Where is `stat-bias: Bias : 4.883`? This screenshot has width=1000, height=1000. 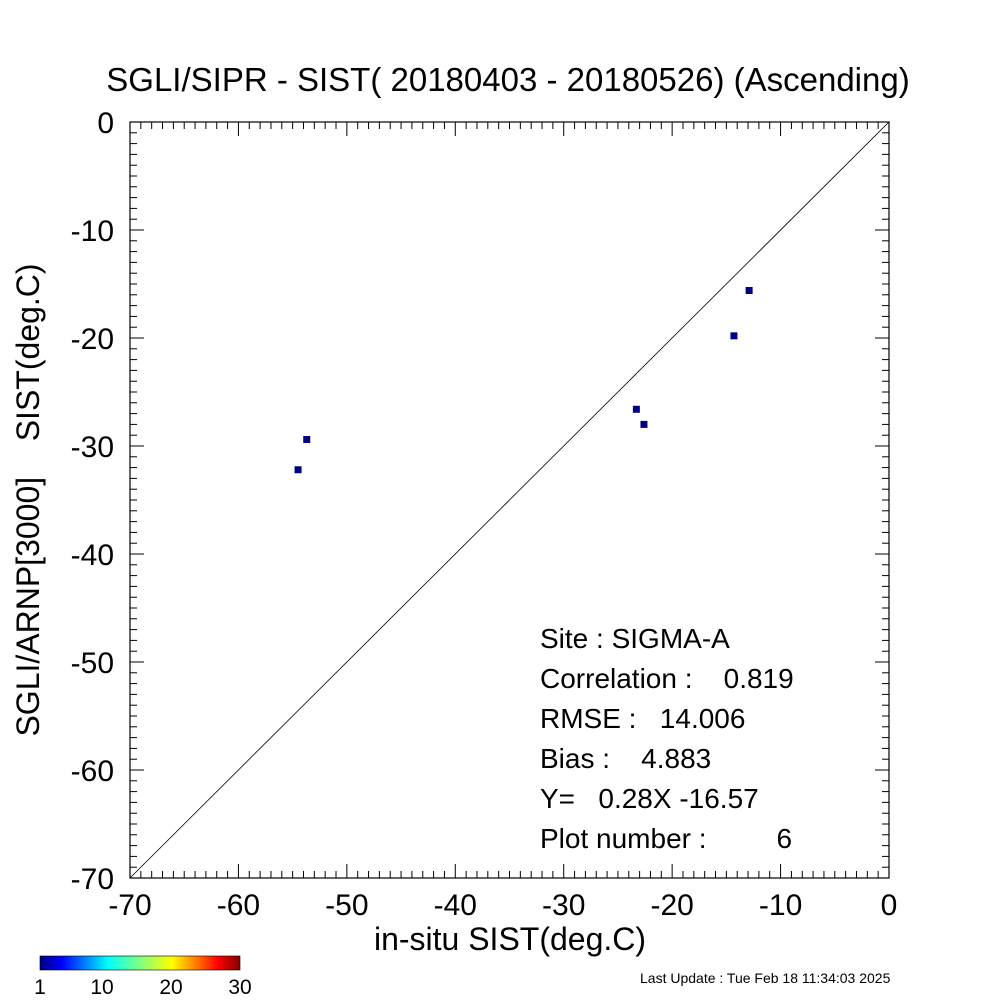 stat-bias: Bias : 4.883 is located at coordinates (625, 758).